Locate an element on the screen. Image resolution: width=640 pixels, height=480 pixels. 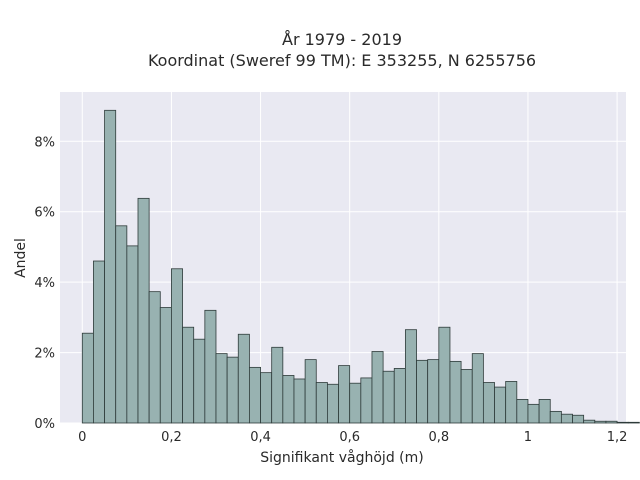
x-axis-ticks: 0 0,2 0,4 0,6 0,8 1 1,2 is located at coordinates (352, 437).